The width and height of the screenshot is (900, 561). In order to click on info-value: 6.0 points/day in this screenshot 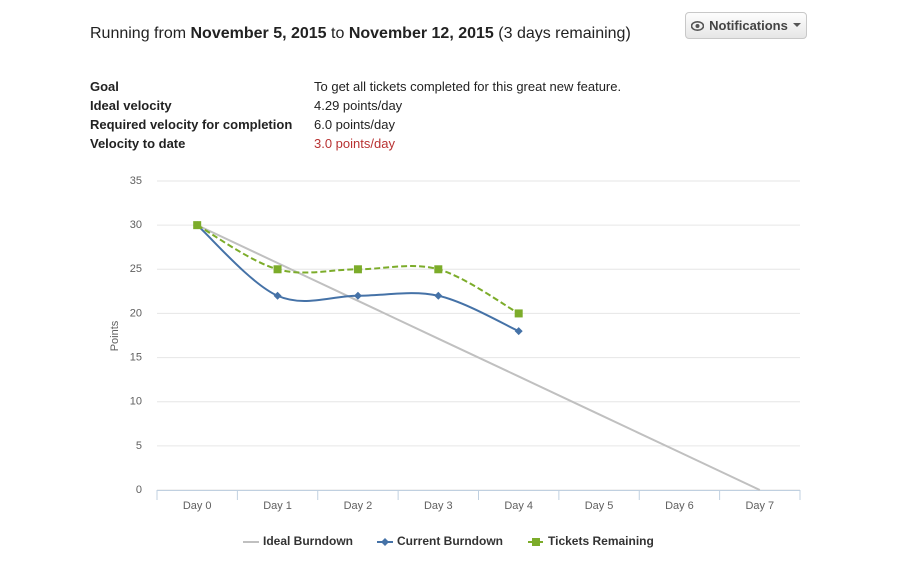, I will do `click(354, 124)`.